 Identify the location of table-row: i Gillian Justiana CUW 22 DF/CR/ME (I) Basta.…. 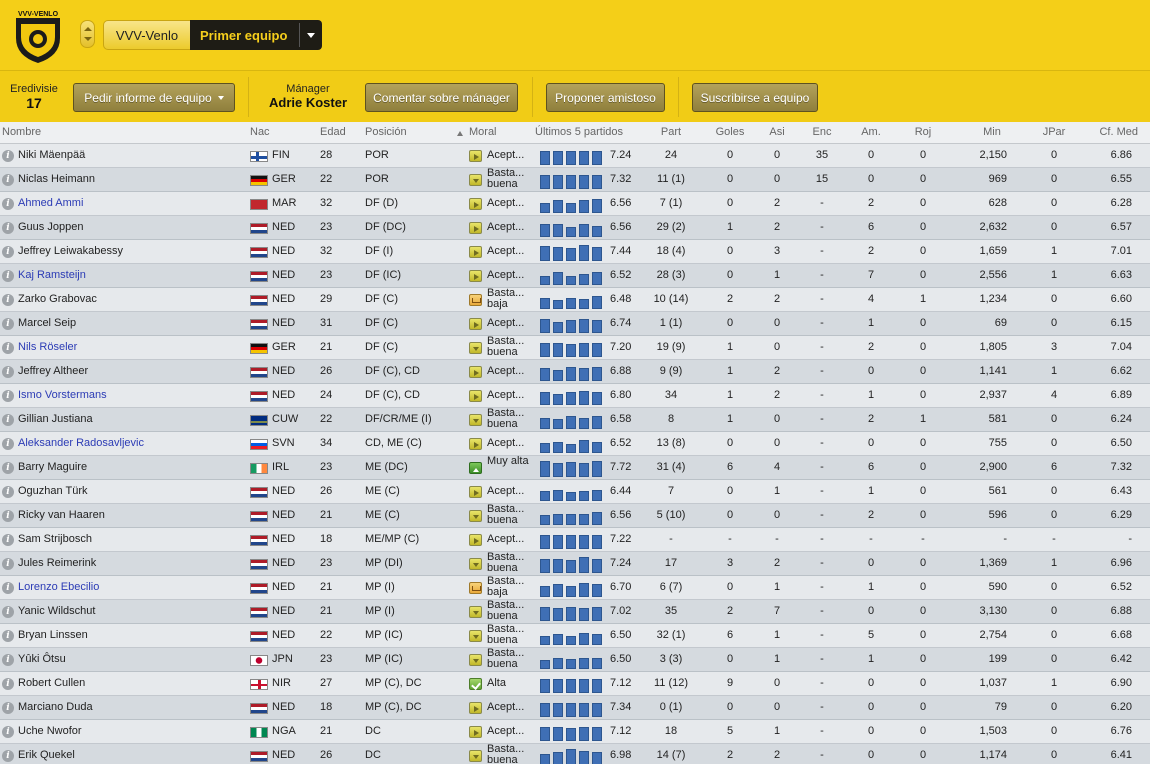
(575, 420).